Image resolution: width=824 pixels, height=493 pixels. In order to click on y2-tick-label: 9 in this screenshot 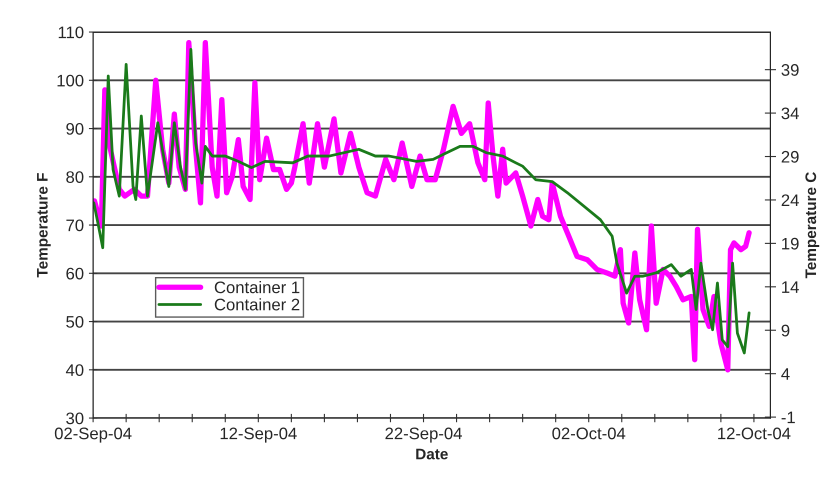, I will do `click(786, 330)`.